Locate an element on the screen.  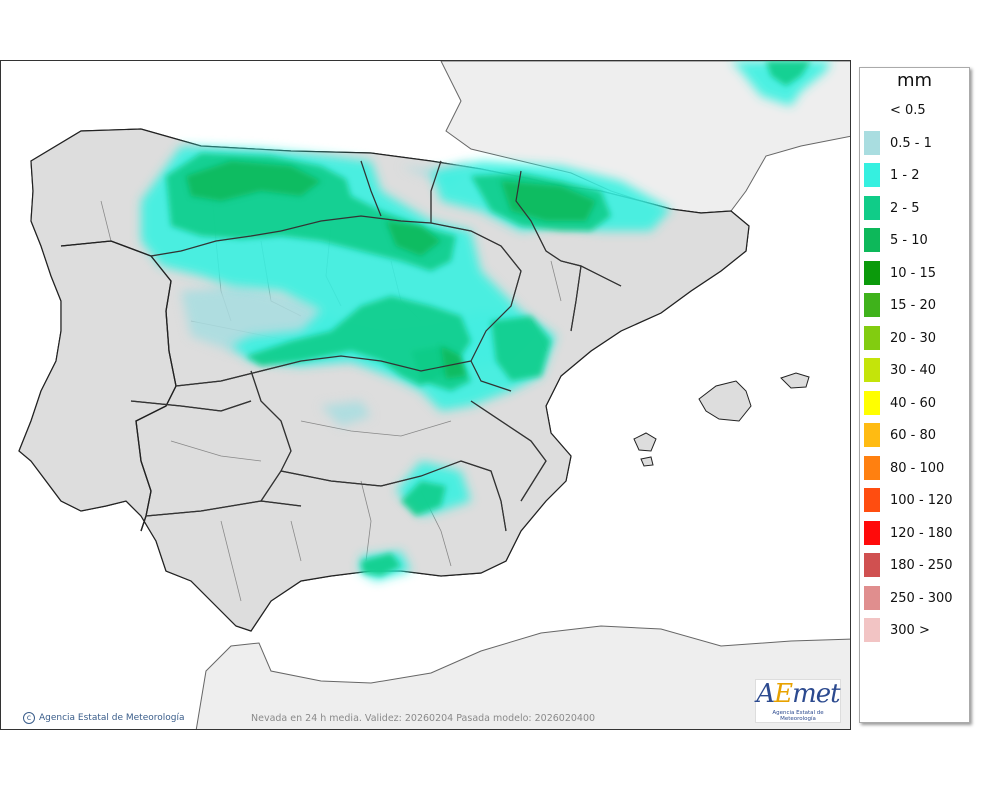
legend-item: 100 - 120 is located at coordinates (916, 500).